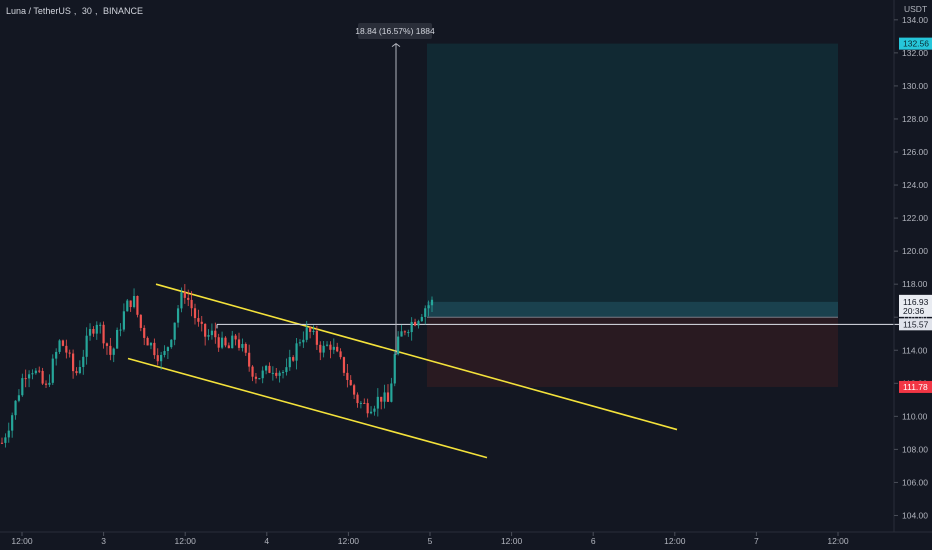 The width and height of the screenshot is (932, 550). Describe the element at coordinates (395, 31) in the screenshot. I see `measure-label-box` at that location.